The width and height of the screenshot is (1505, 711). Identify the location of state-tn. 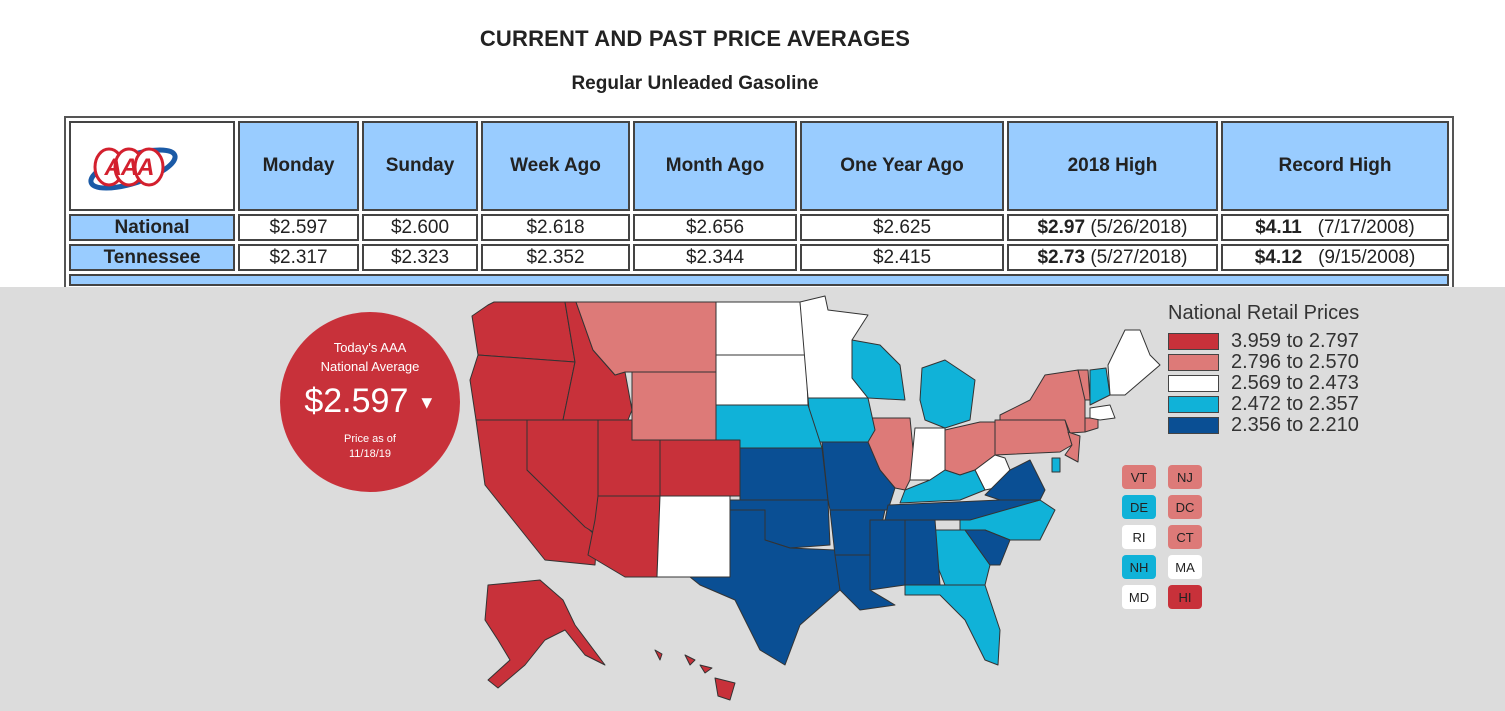
(962, 510).